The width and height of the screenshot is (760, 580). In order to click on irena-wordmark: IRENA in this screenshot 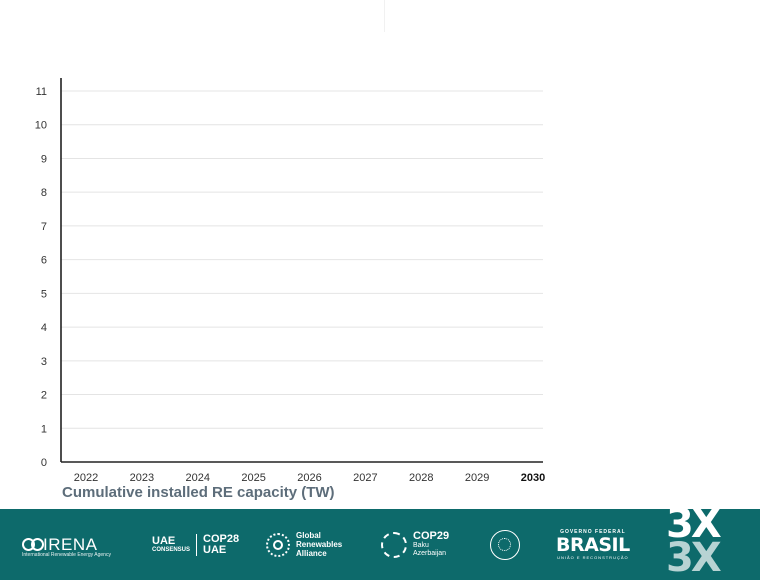, I will do `click(70, 544)`.